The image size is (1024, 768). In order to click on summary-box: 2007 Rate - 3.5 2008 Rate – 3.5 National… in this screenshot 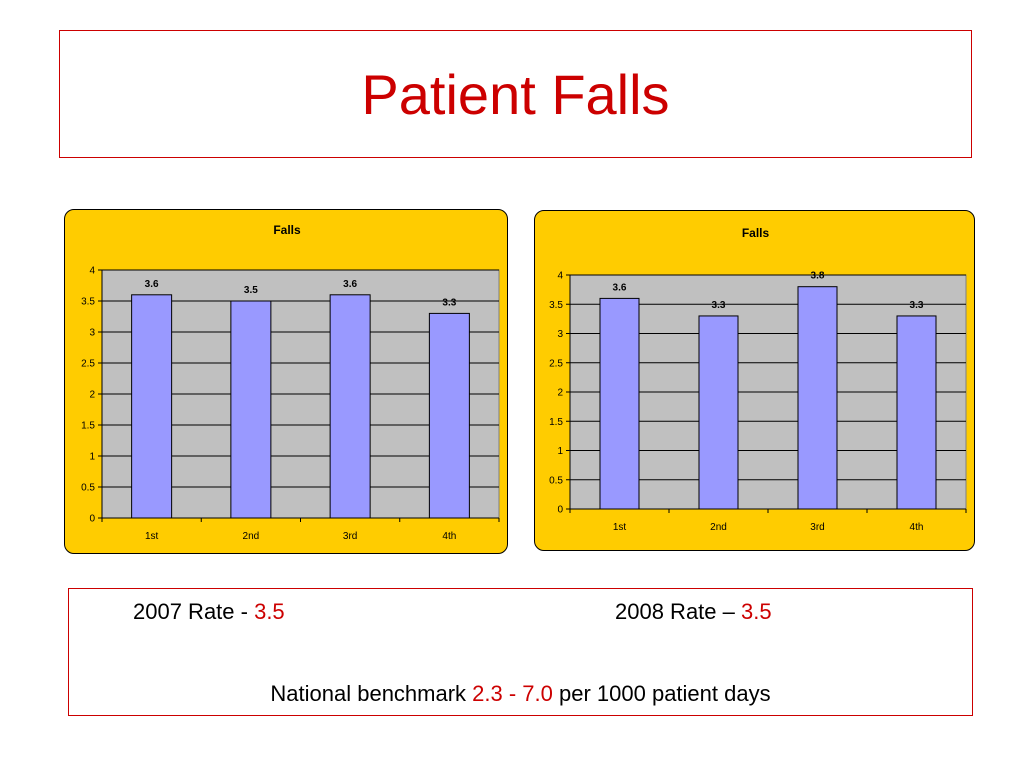, I will do `click(520, 652)`.